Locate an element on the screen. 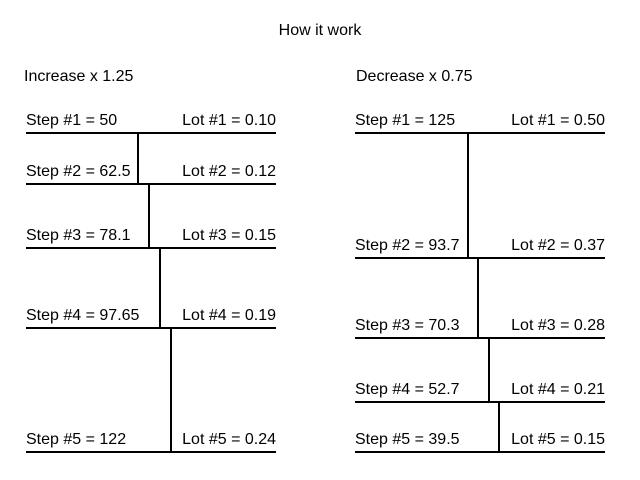 The image size is (640, 480). increase-step-4-line is located at coordinates (151, 328).